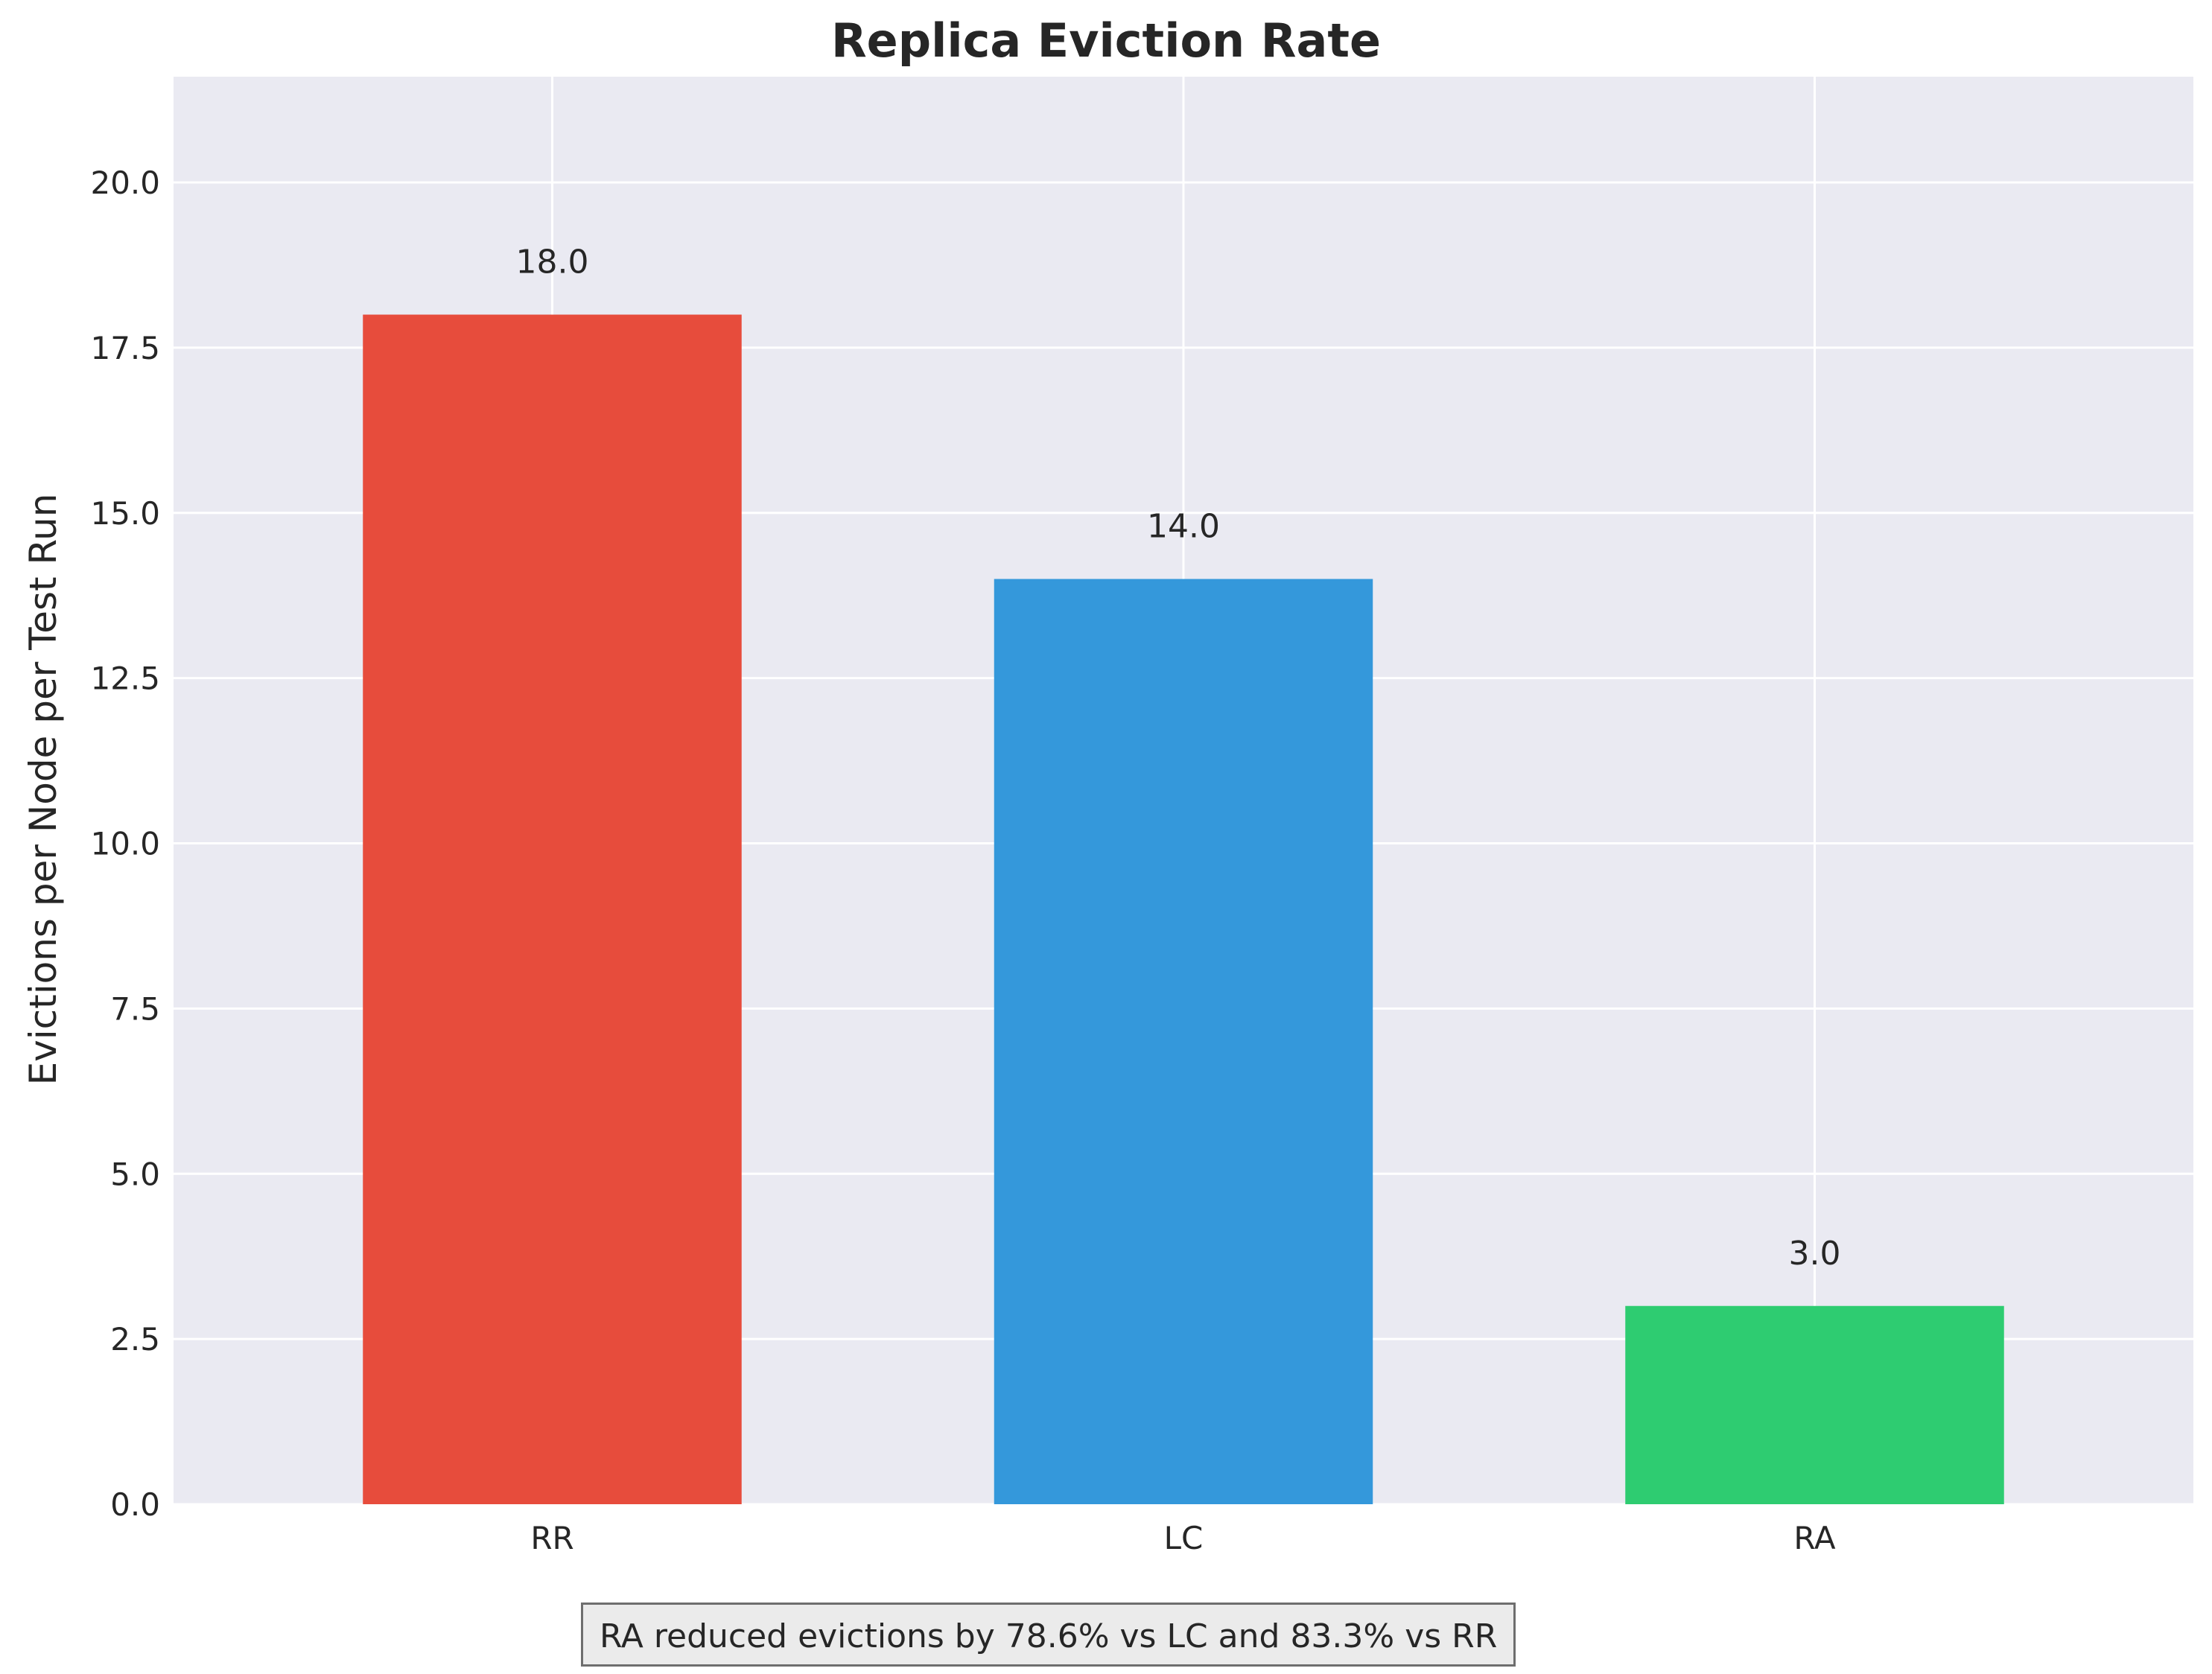 The width and height of the screenshot is (2212, 1674). What do you see at coordinates (1183, 1041) in the screenshot?
I see `bar-lc` at bounding box center [1183, 1041].